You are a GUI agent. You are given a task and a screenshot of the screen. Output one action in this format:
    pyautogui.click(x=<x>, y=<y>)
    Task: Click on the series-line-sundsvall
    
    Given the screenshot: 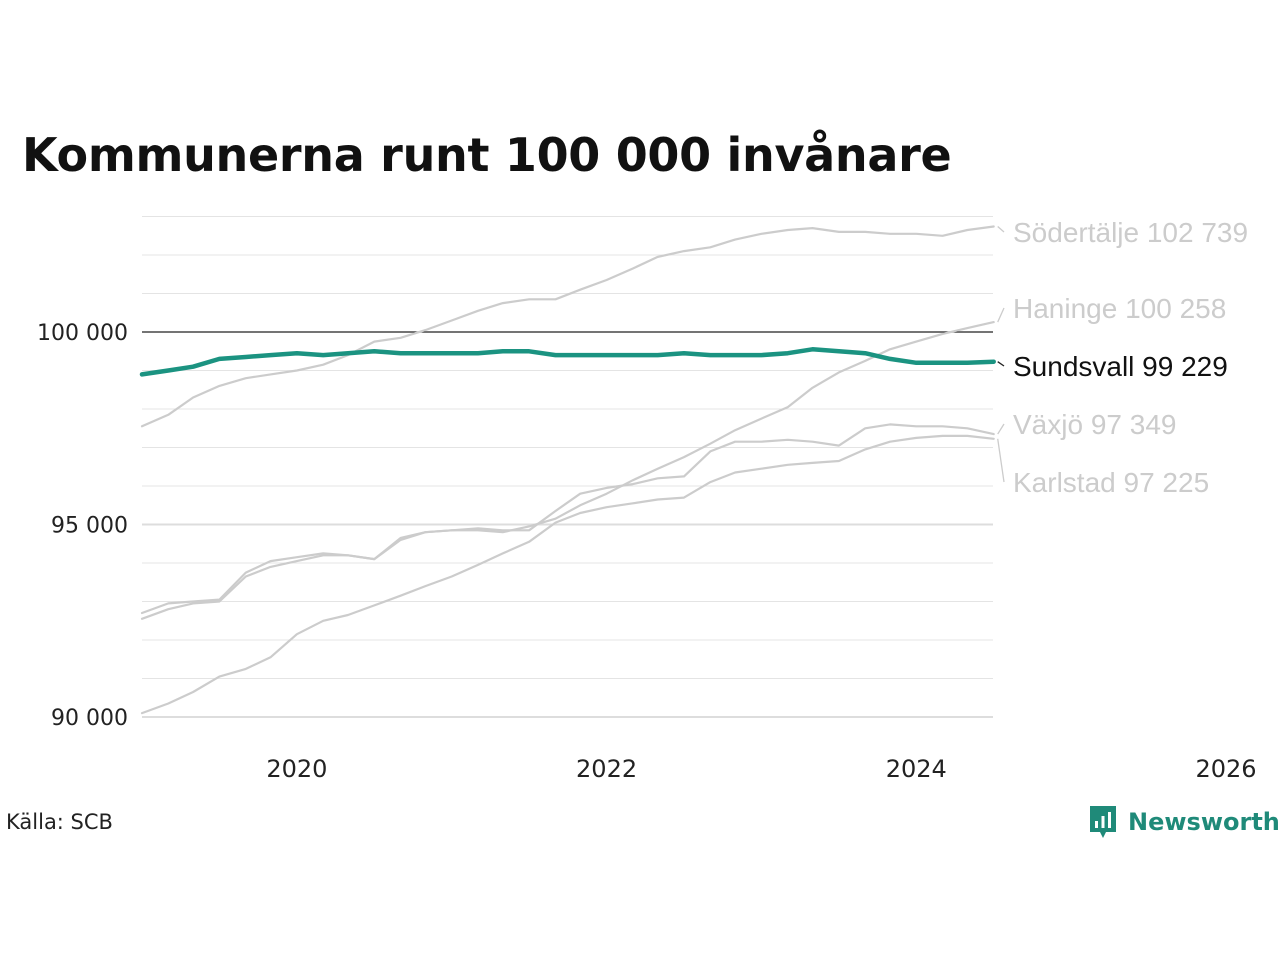 What is the action you would take?
    pyautogui.click(x=567, y=362)
    